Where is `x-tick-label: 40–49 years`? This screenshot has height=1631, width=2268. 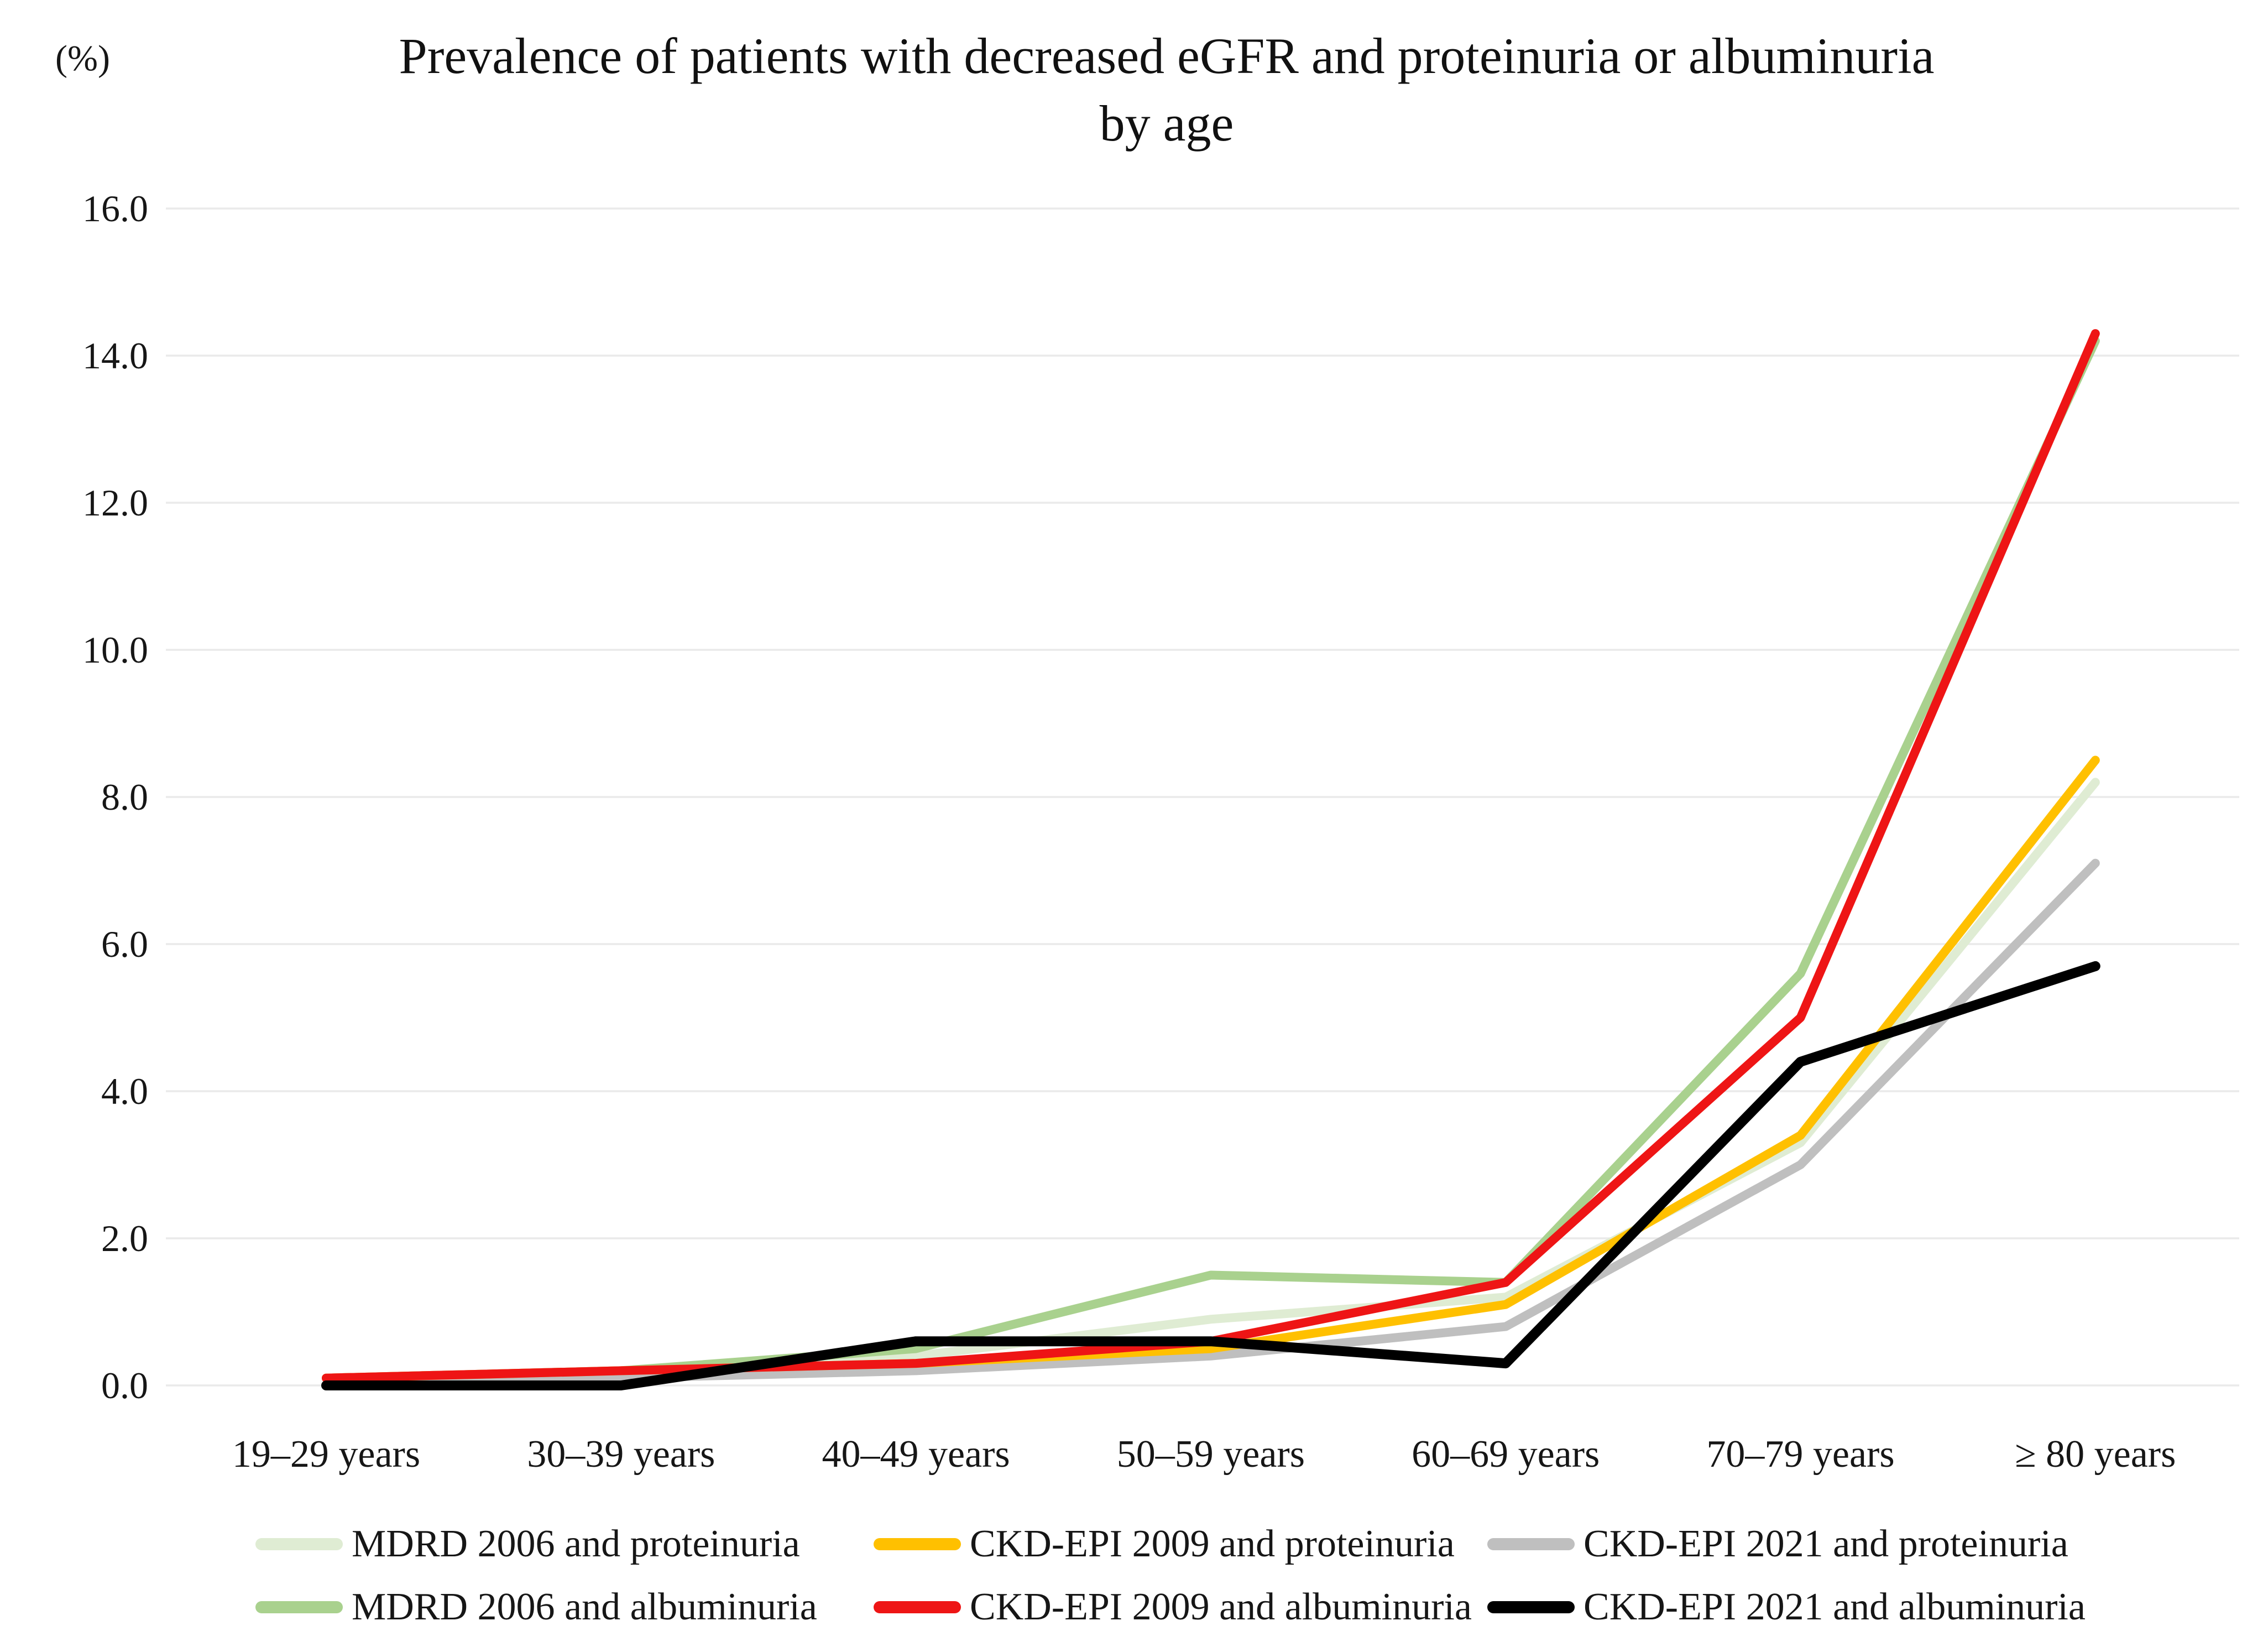
x-tick-label: 40–49 years is located at coordinates (916, 1454).